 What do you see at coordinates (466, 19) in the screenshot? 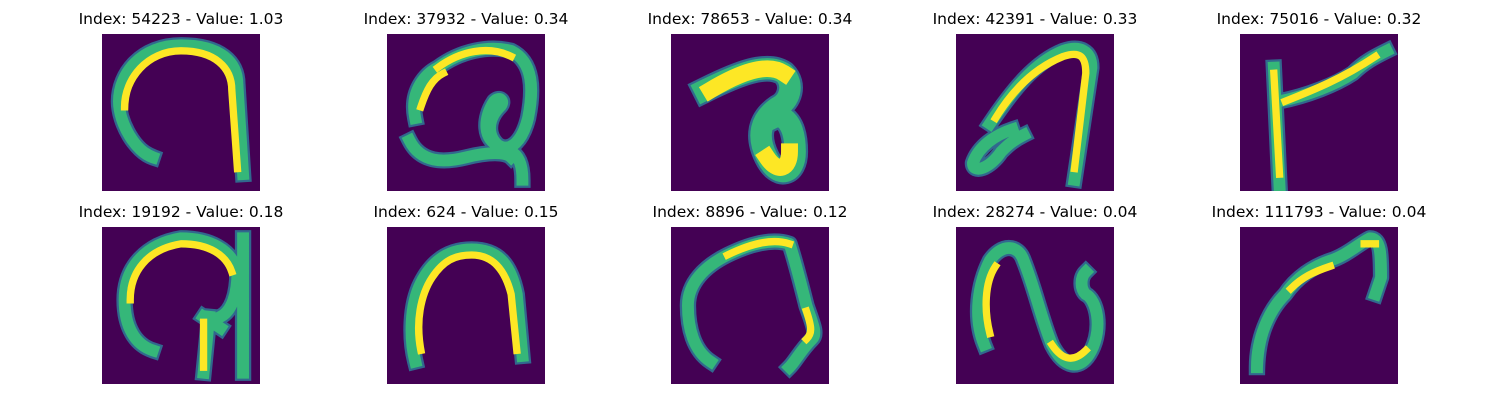
I see `panel-title-2: Index: 37932 - Value: 0.34` at bounding box center [466, 19].